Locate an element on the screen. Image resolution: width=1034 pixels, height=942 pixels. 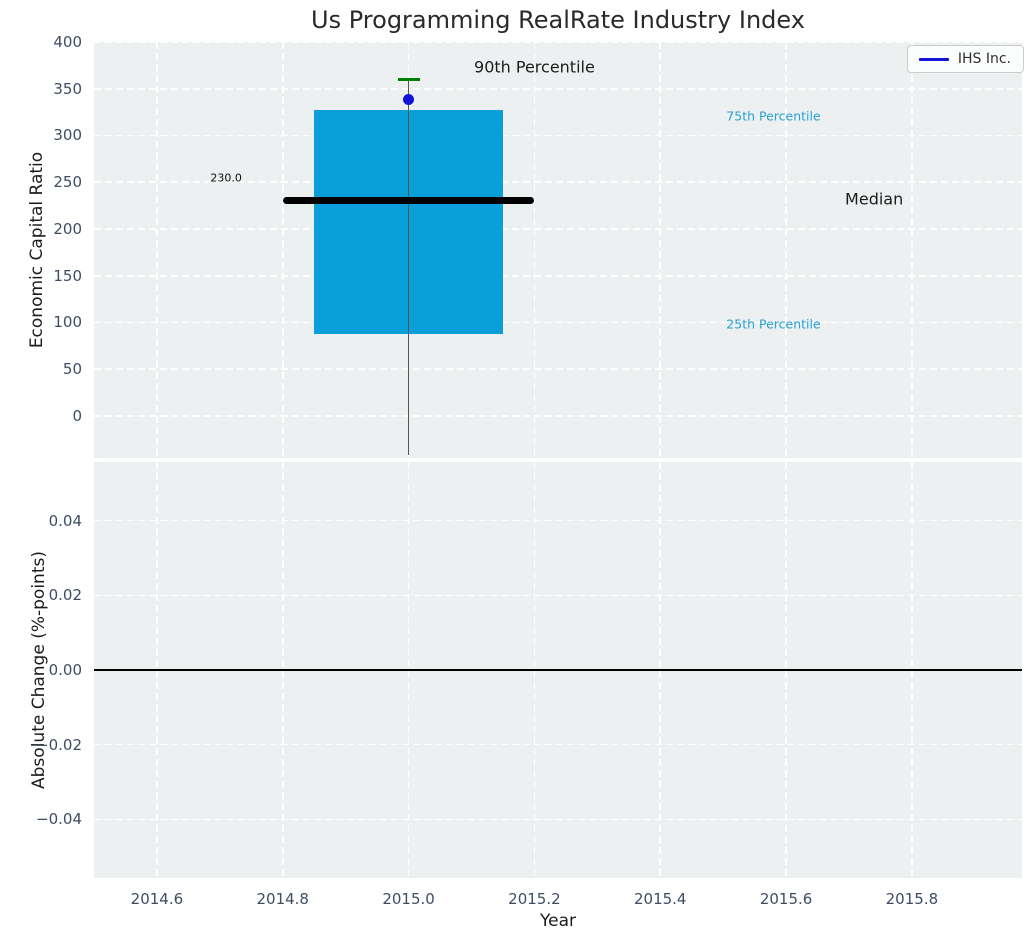
median-line is located at coordinates (408, 201).